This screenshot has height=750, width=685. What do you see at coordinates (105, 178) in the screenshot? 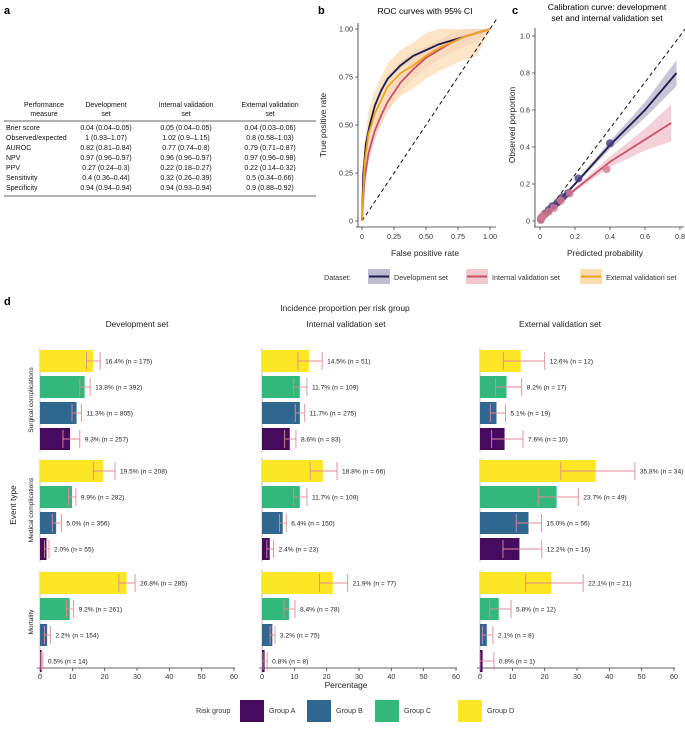
I see `table-cell: 0.4 (0.36–0.44)` at bounding box center [105, 178].